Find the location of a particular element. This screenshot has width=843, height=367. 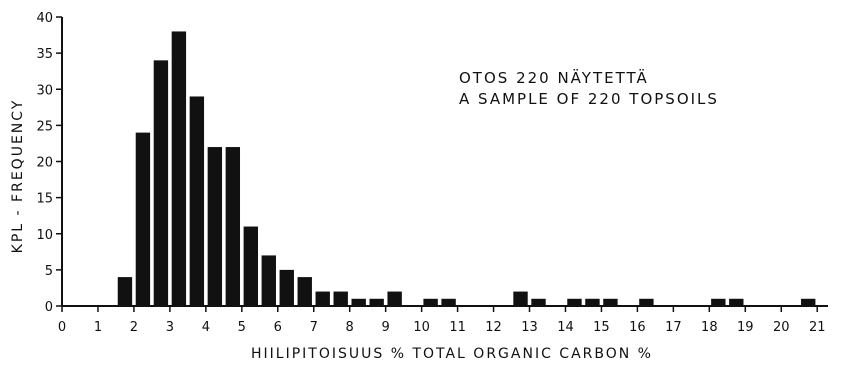

x-tick-label: 14 is located at coordinates (565, 327).